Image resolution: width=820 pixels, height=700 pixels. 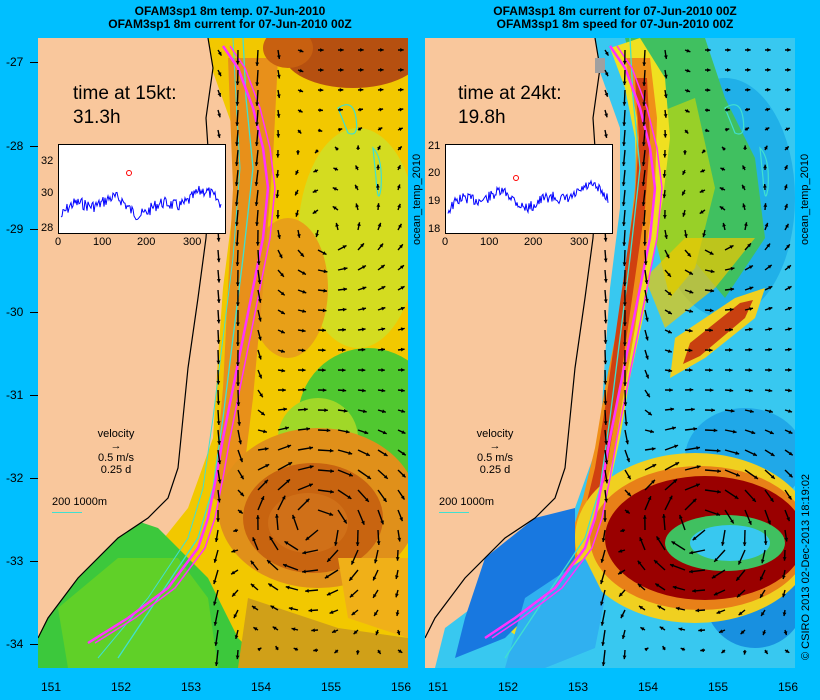 What do you see at coordinates (438, 687) in the screenshot?
I see `x-label-right-151: 151` at bounding box center [438, 687].